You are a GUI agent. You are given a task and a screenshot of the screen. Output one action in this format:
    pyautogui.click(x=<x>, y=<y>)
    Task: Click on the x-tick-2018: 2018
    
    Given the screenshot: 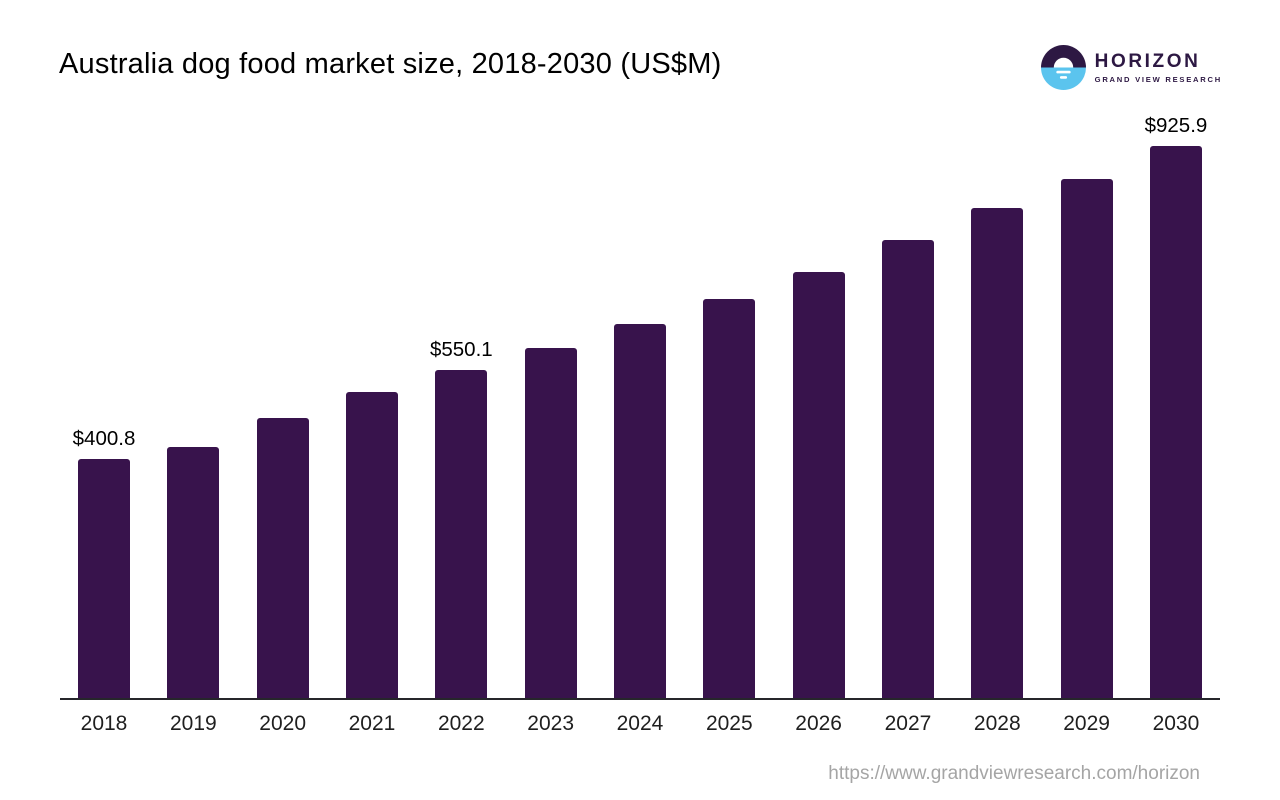 What is the action you would take?
    pyautogui.click(x=104, y=723)
    